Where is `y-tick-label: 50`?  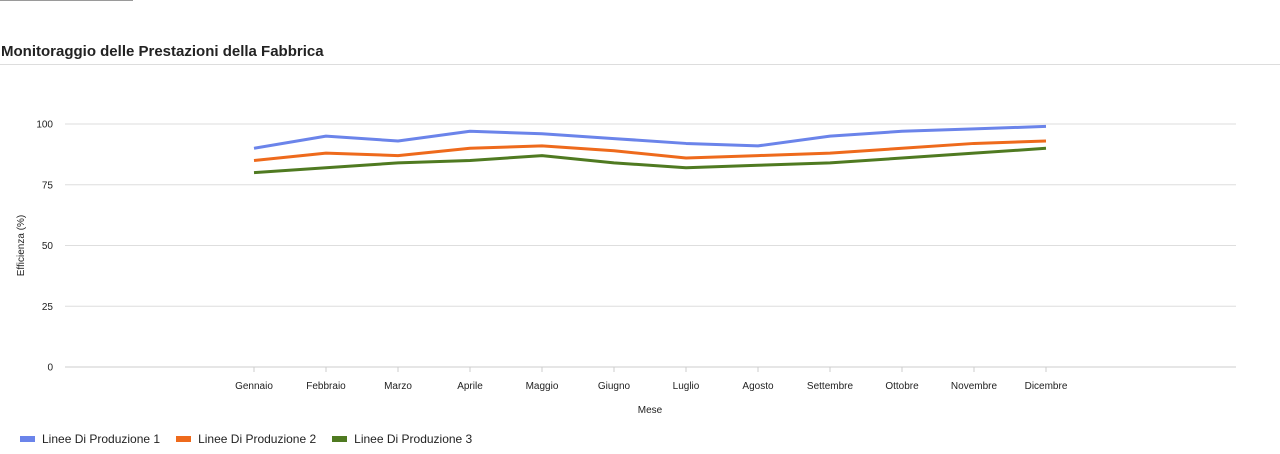 y-tick-label: 50 is located at coordinates (48, 246).